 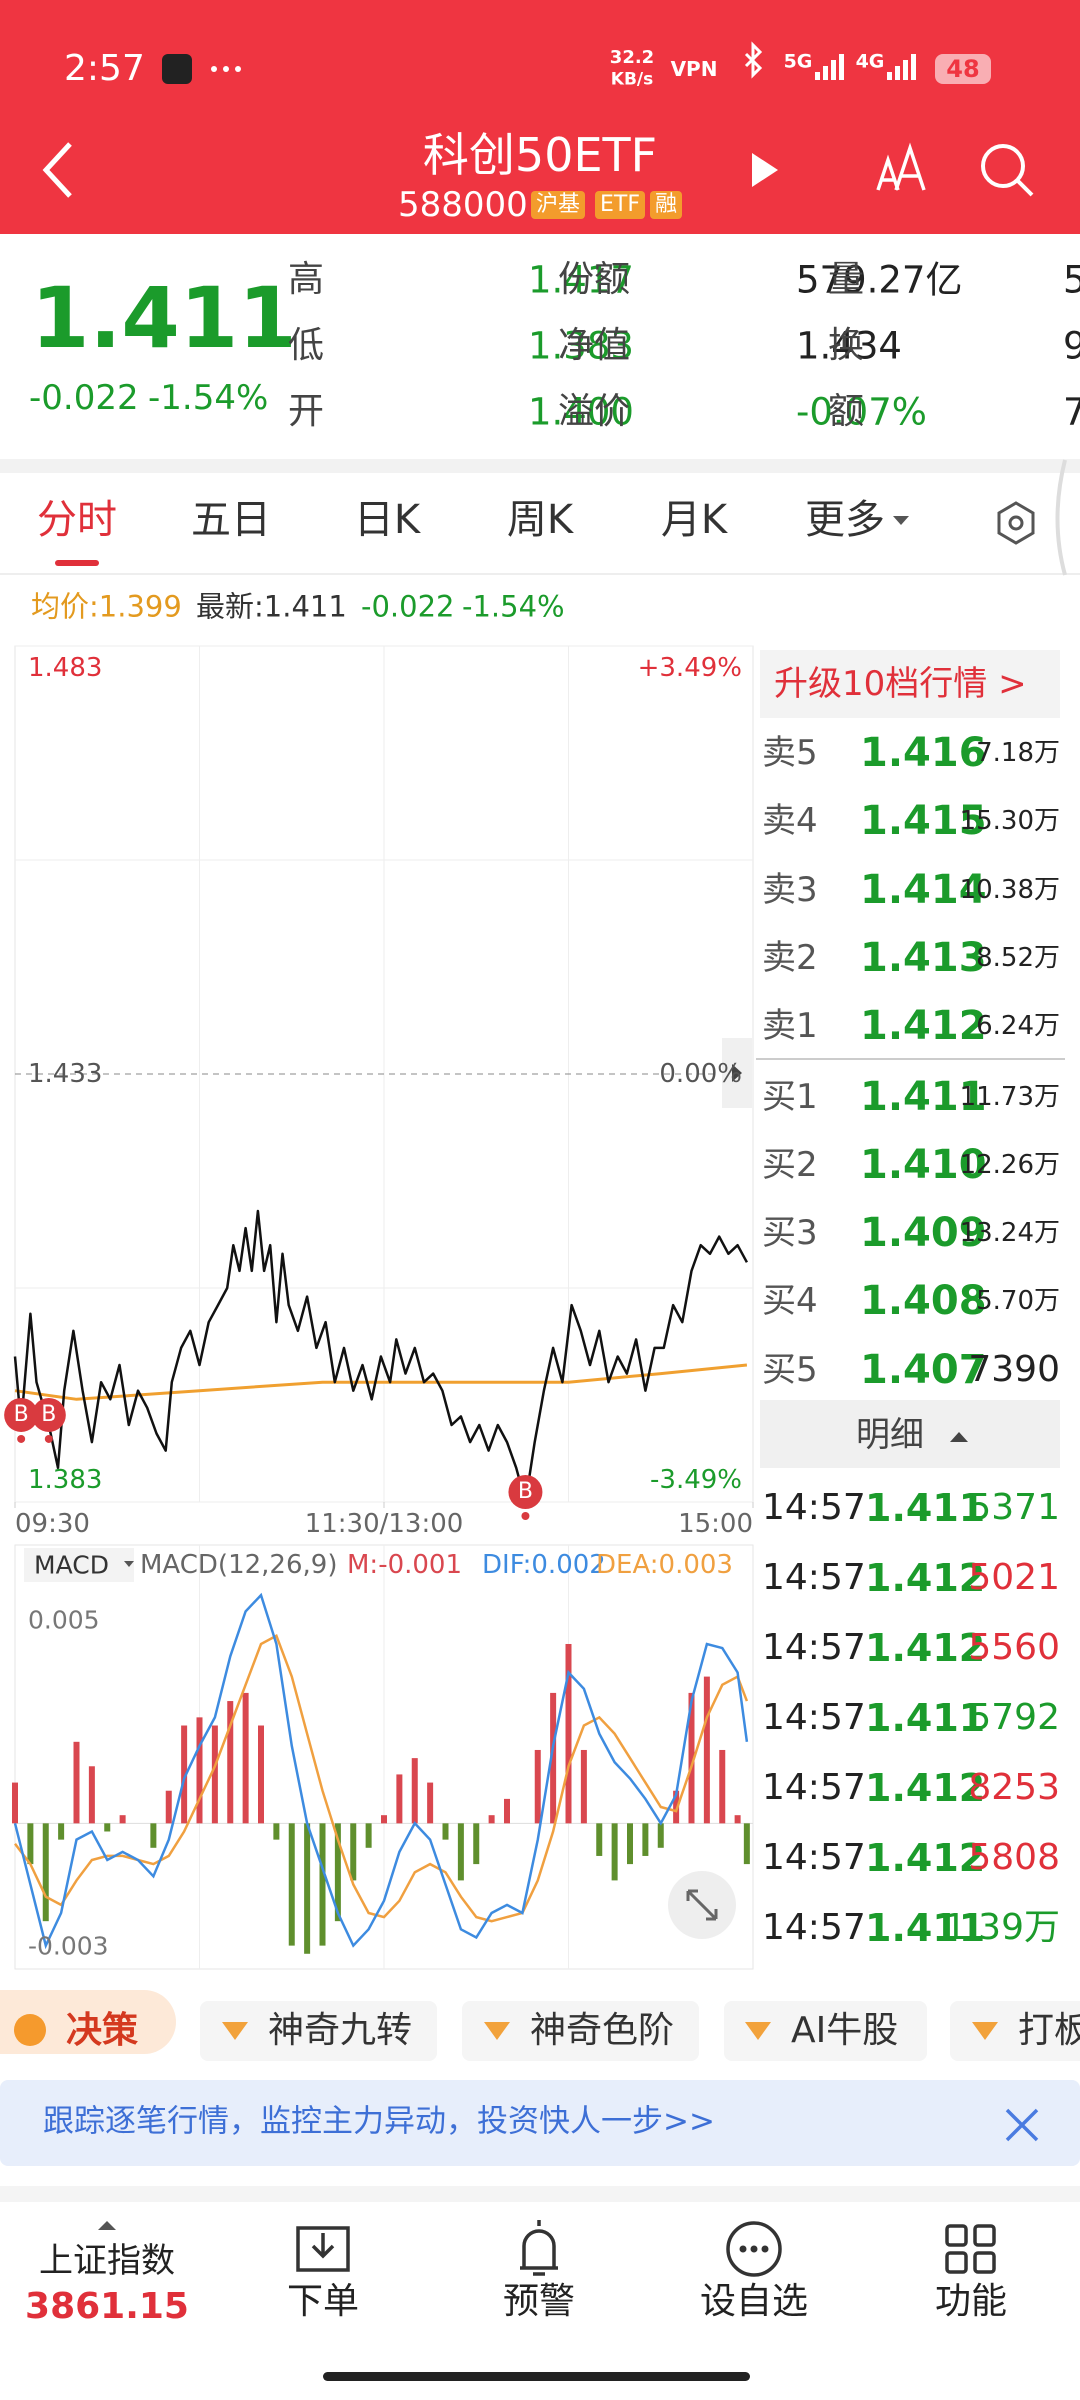 I want to click on last-price: 1.411, so click(x=164, y=318).